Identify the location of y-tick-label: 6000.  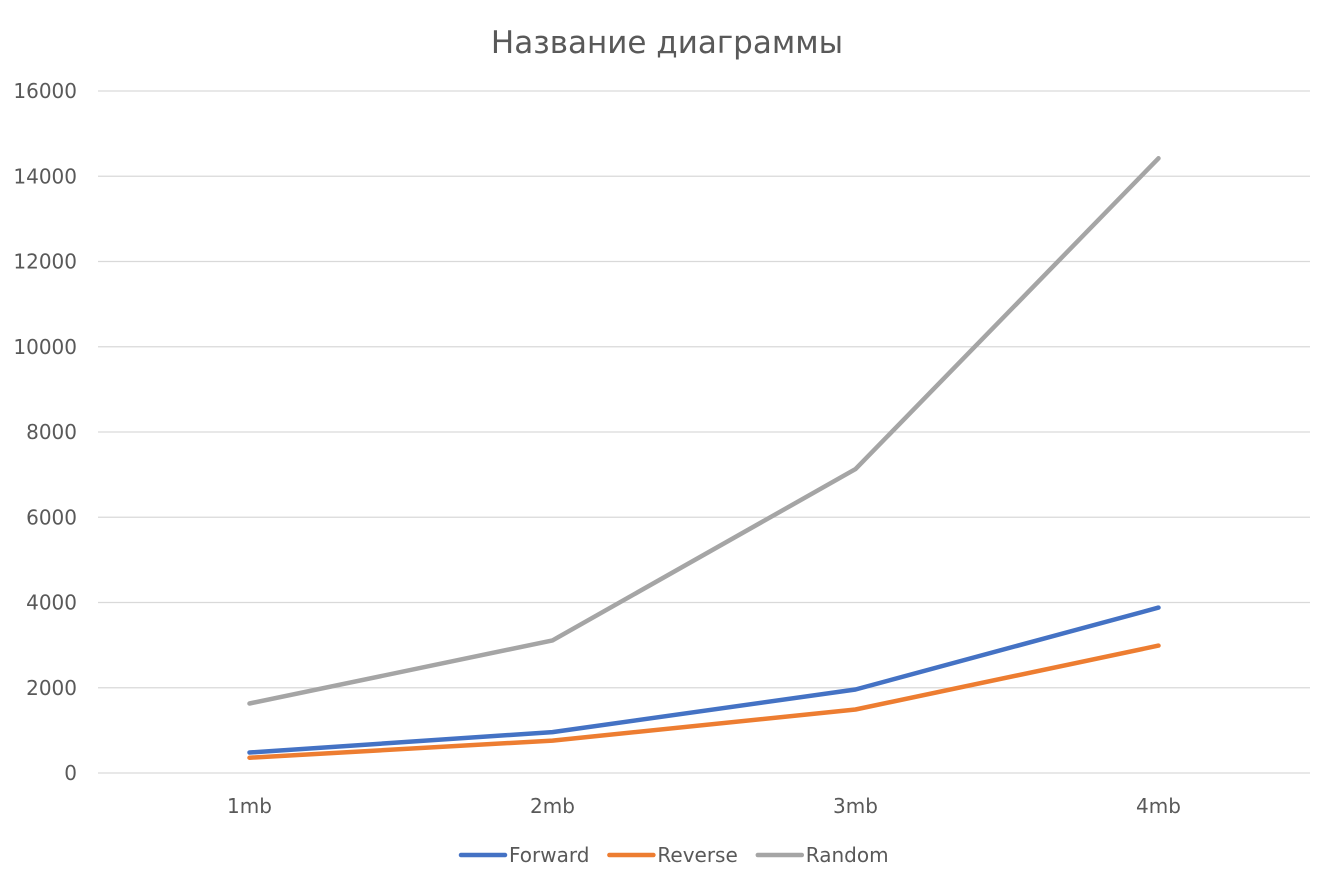
(51, 517).